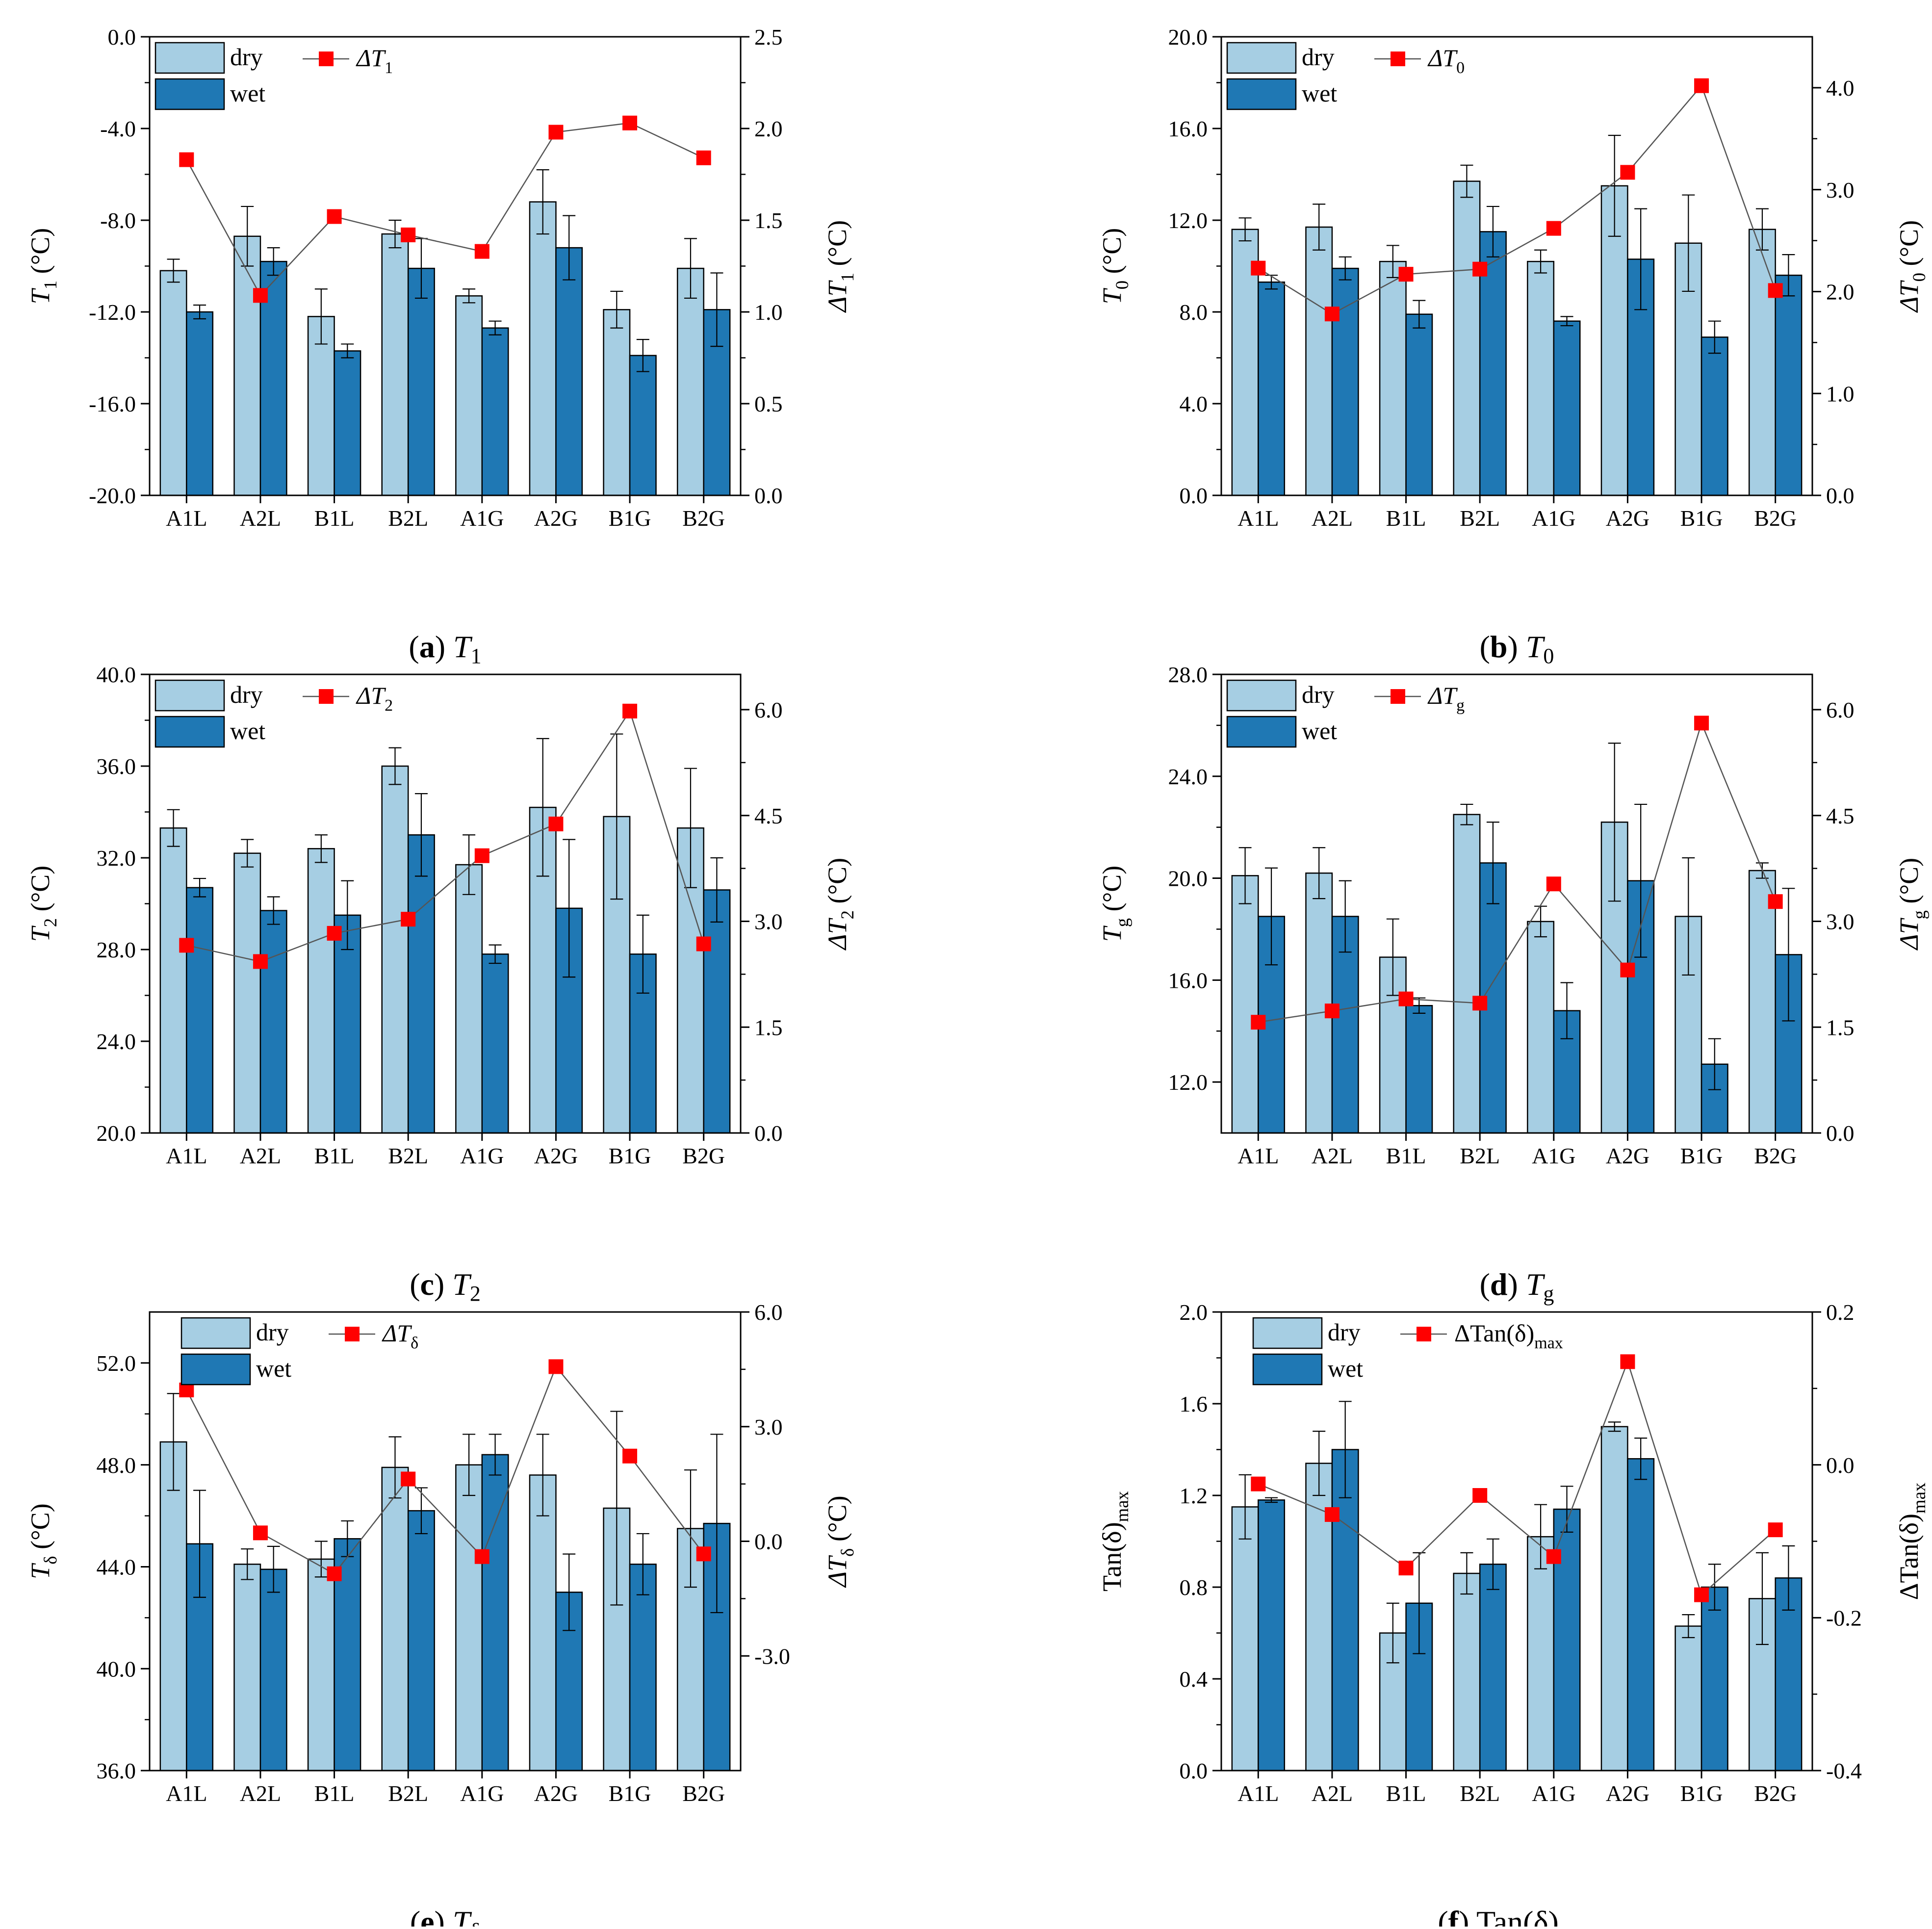  What do you see at coordinates (260, 518) in the screenshot?
I see `xtick-label-A2L: A2L` at bounding box center [260, 518].